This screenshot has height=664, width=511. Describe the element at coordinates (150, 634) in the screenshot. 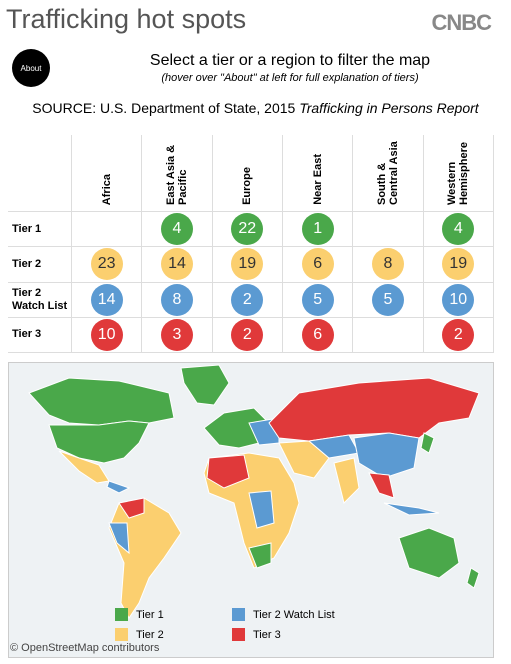

I see `legend-label: Tier 2` at that location.